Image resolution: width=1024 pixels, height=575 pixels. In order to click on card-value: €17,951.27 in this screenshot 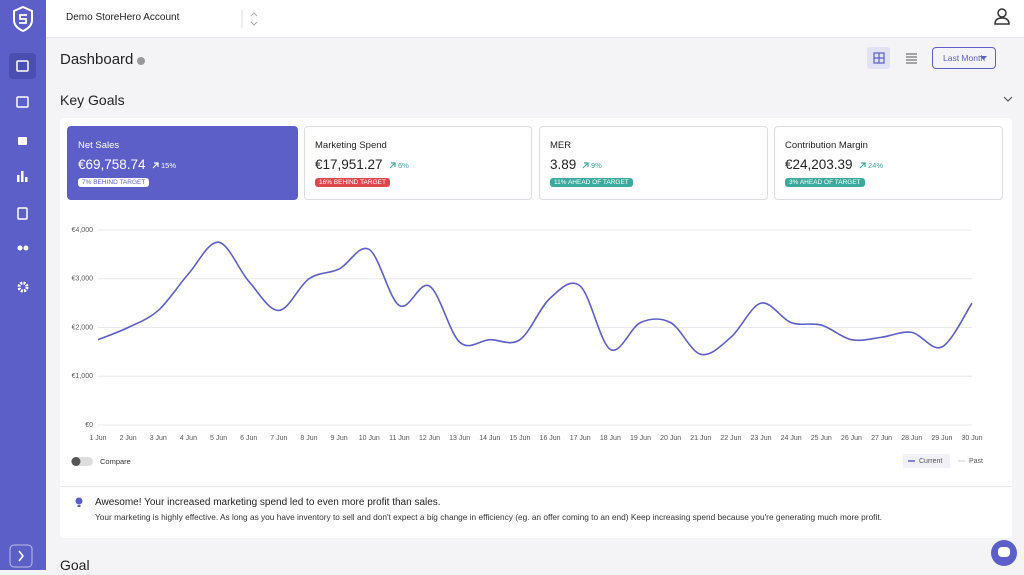, I will do `click(349, 164)`.